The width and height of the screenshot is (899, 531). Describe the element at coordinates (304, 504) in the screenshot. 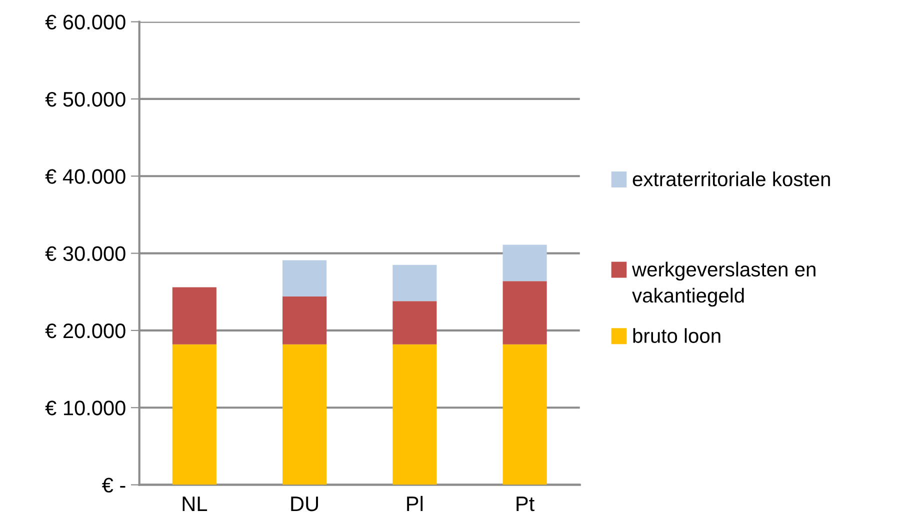

I see `x-tick-label: DU` at that location.